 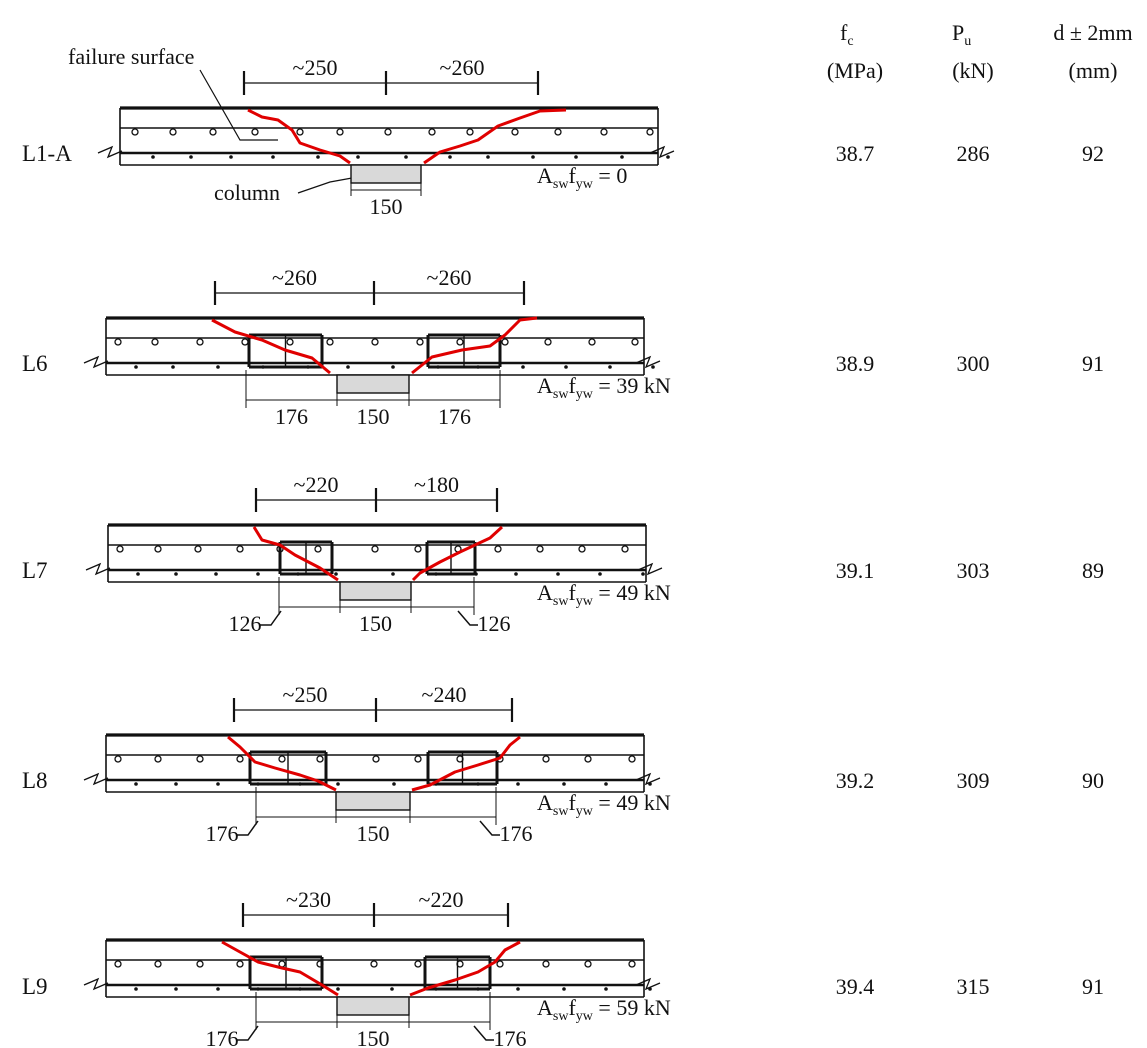 I want to click on asw-fyw-label: Aswfyw = 0, so click(x=582, y=177).